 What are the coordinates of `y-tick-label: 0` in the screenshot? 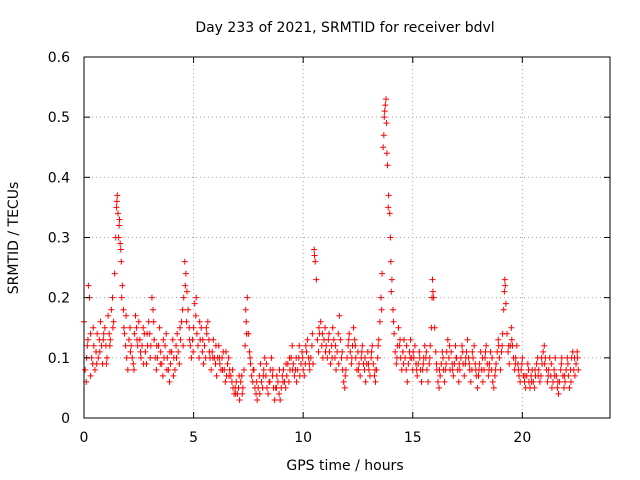 It's located at (65, 419).